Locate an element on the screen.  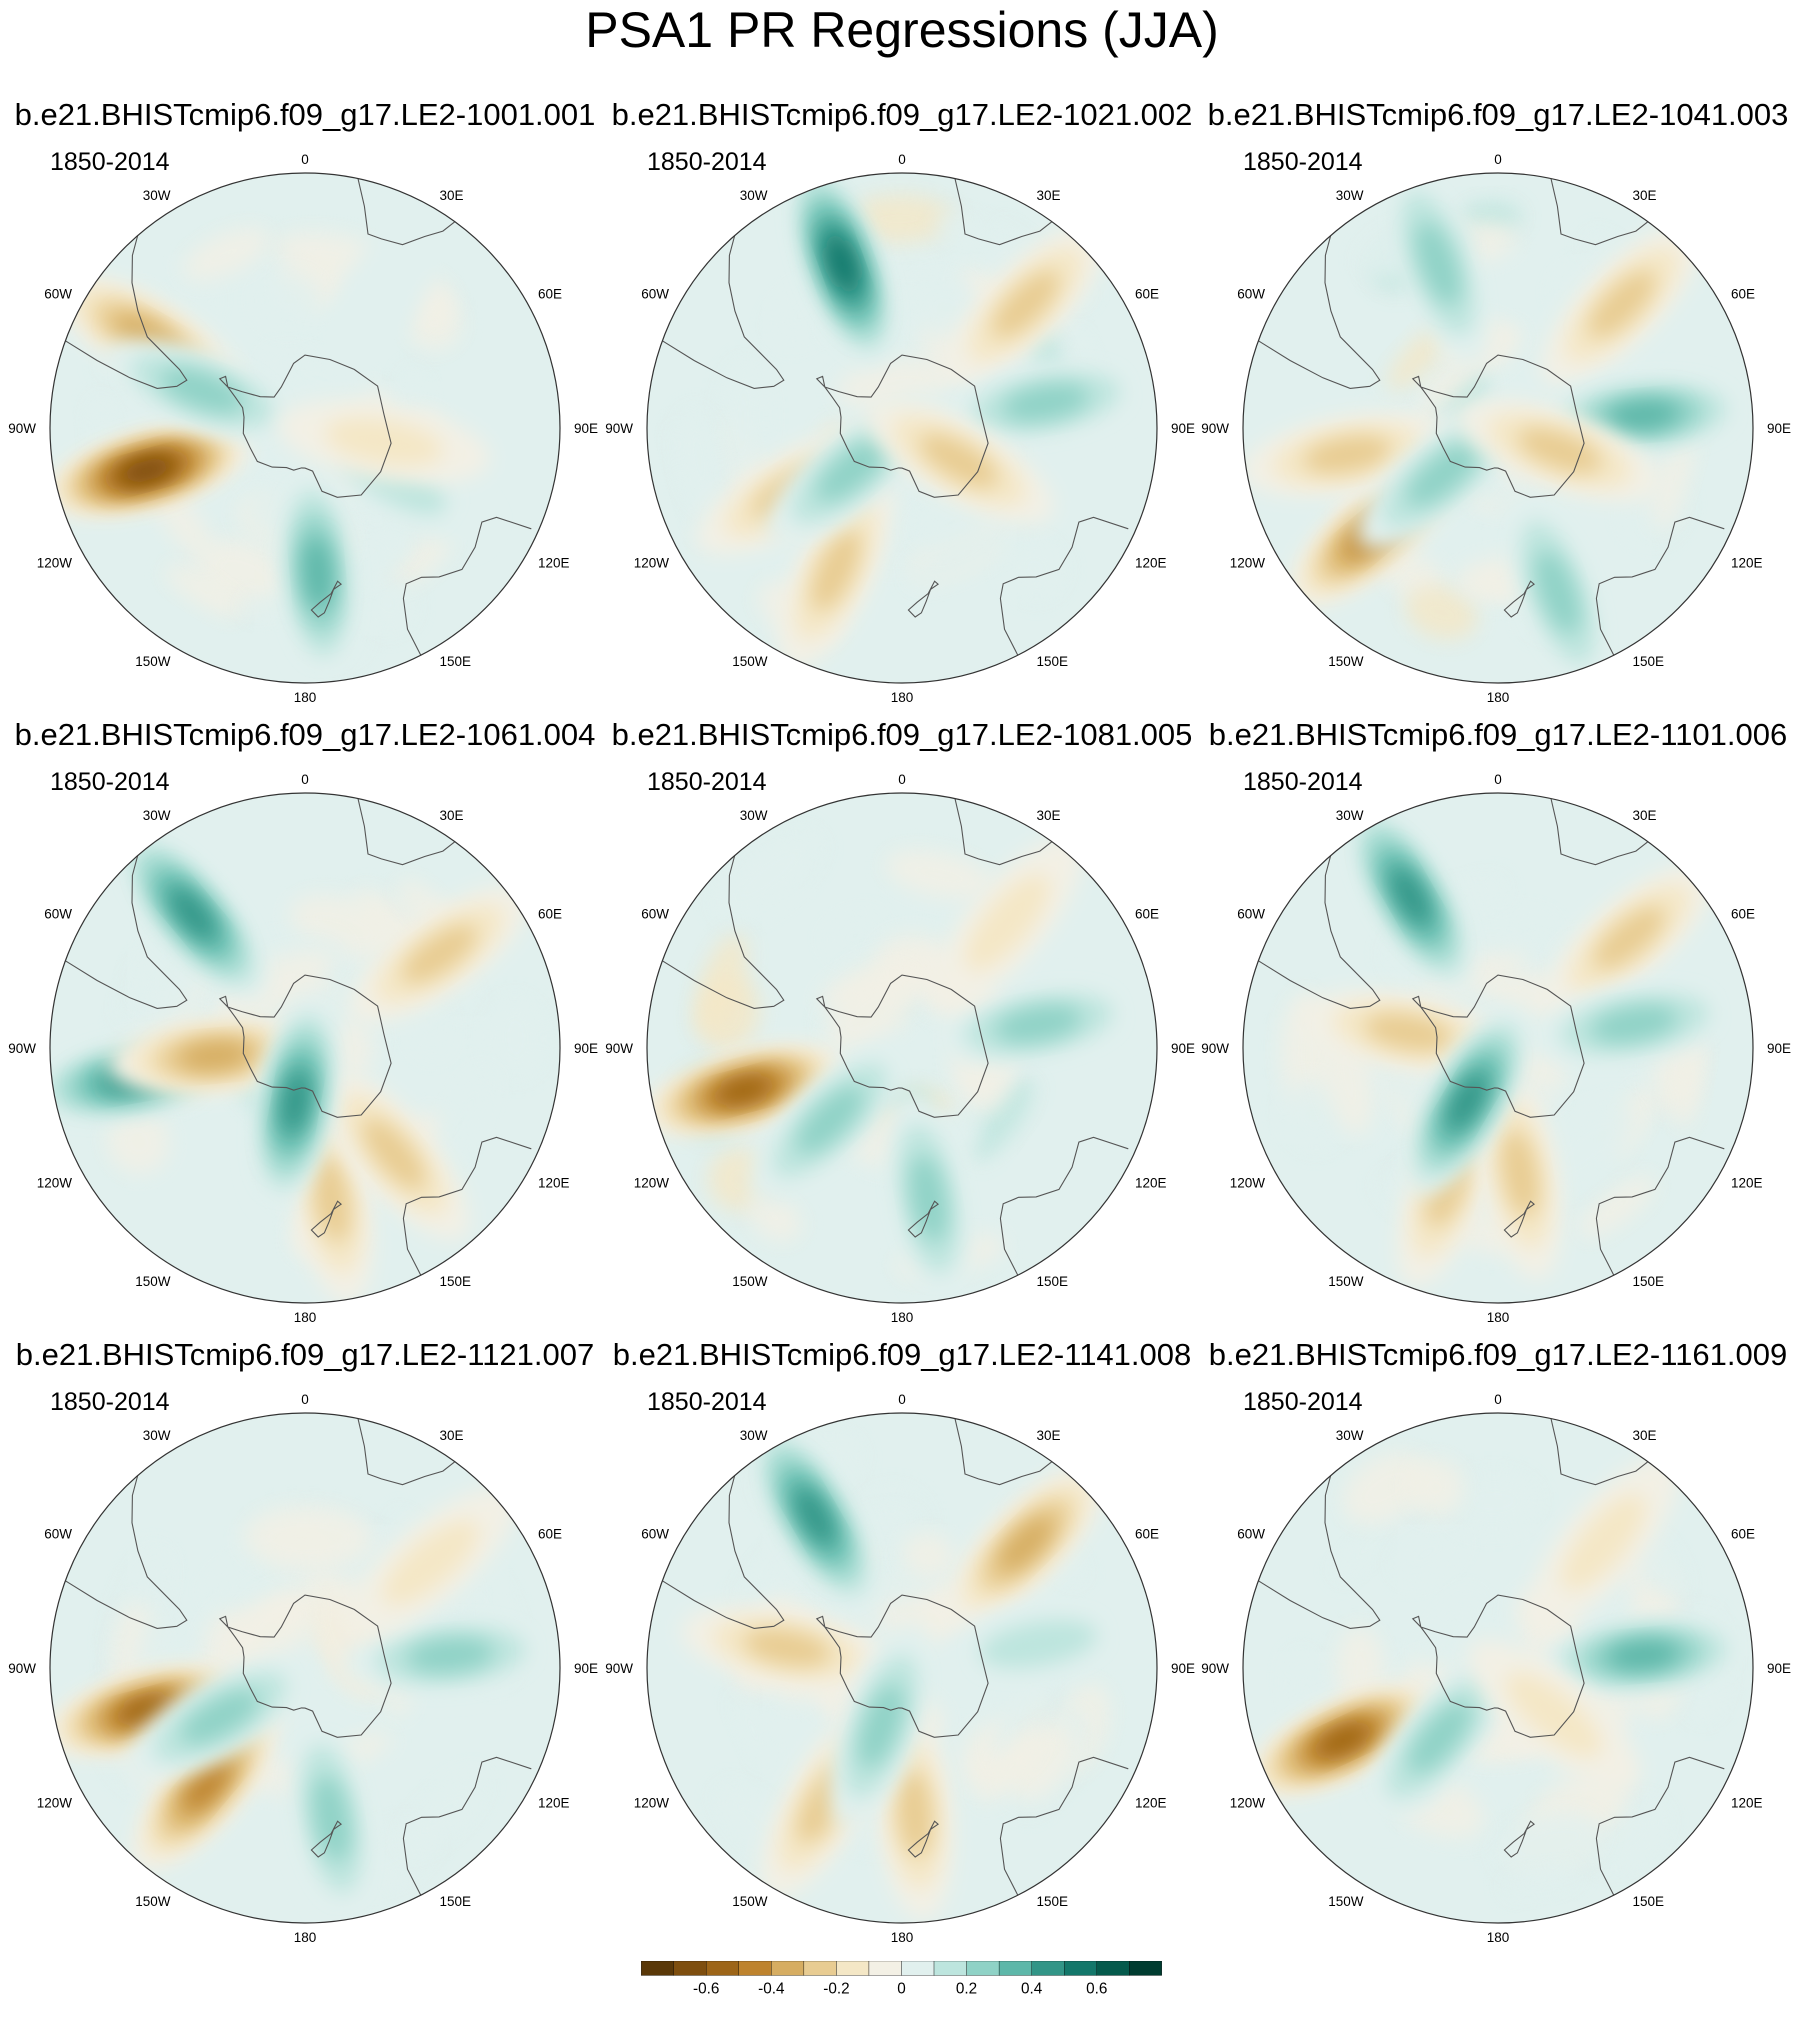
longitude-label: 0 is located at coordinates (305, 159).